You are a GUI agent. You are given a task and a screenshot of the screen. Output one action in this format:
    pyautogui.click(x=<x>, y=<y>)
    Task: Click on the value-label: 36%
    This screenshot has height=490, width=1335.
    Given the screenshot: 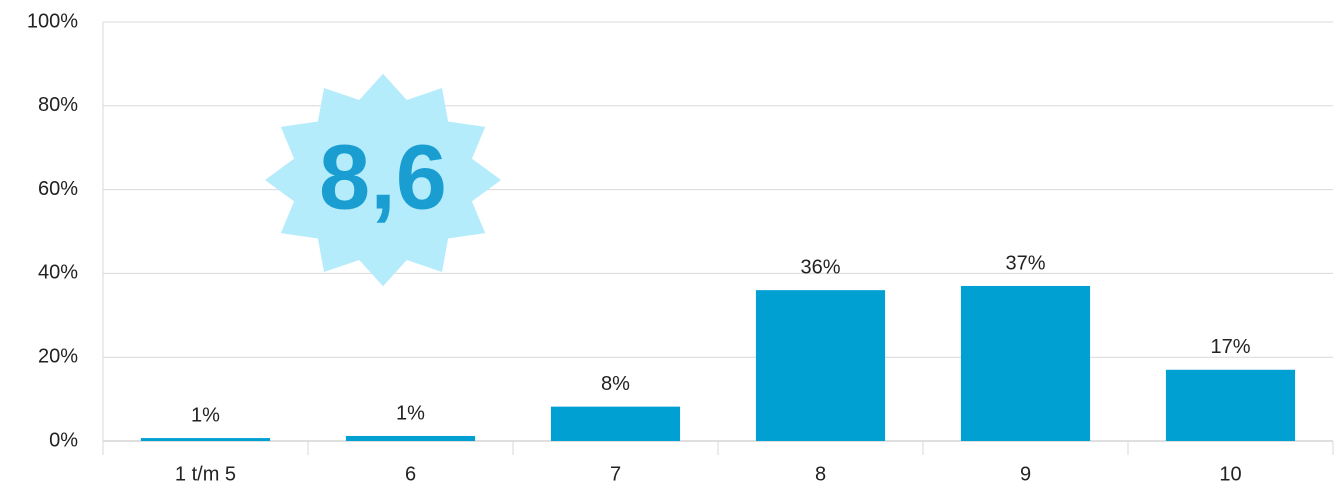 What is the action you would take?
    pyautogui.click(x=820, y=267)
    